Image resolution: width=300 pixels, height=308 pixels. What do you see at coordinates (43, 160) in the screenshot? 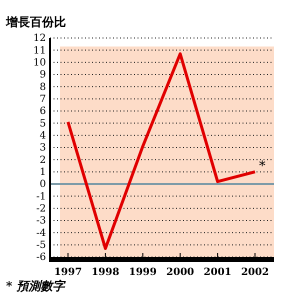
I see `y-tick-label: 2` at bounding box center [43, 160].